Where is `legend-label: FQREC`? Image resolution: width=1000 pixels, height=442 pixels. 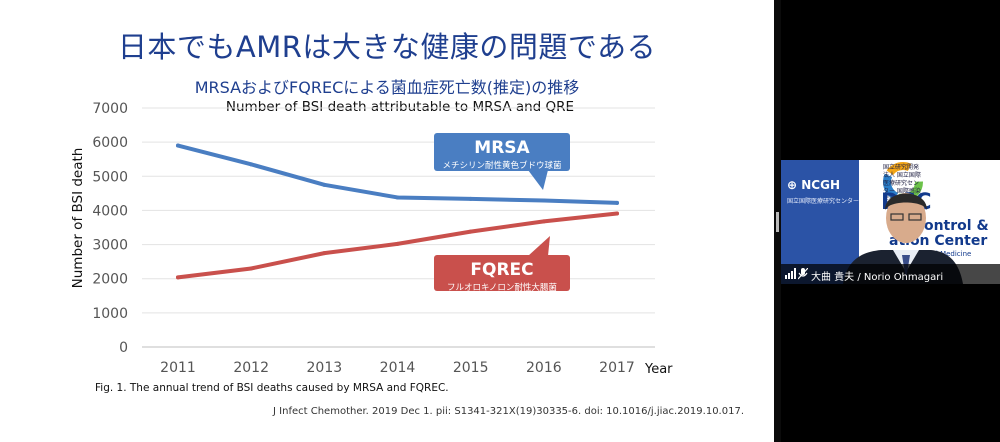 legend-label: FQREC is located at coordinates (501, 270).